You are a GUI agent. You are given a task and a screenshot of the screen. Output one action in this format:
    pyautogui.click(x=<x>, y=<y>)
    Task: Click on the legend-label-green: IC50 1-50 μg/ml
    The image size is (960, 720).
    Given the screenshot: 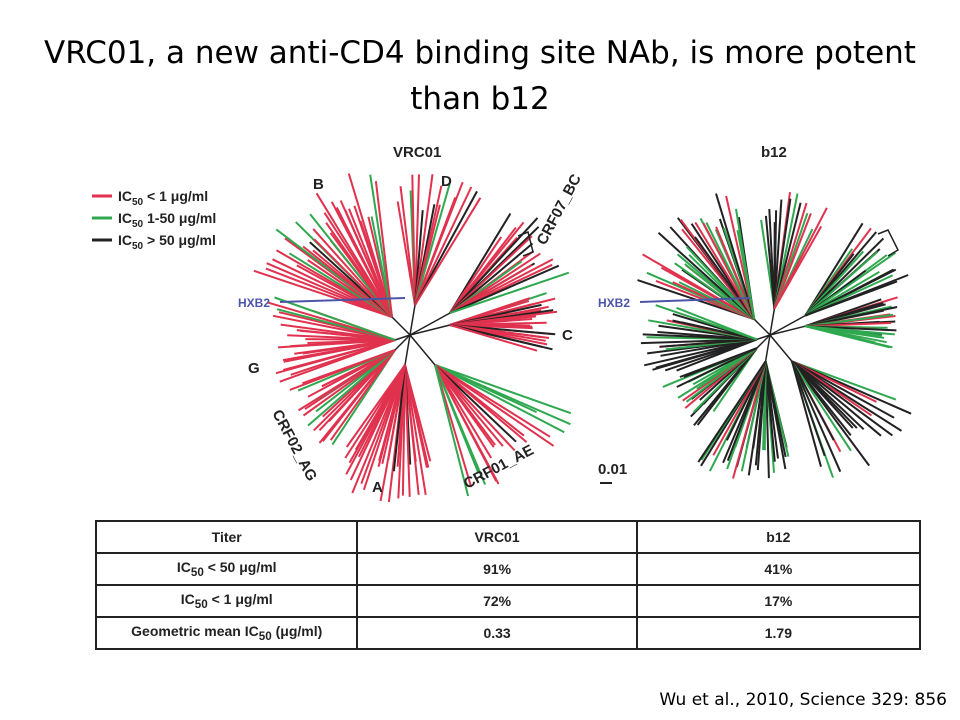 What is the action you would take?
    pyautogui.click(x=167, y=220)
    